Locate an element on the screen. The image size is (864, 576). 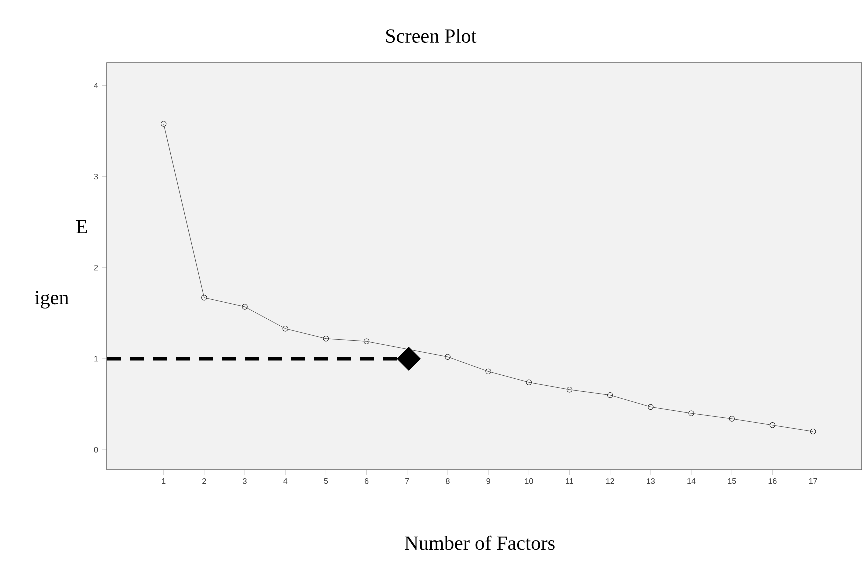
x-tick-label: 16 is located at coordinates (772, 481).